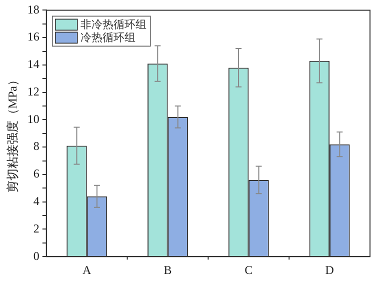  What do you see at coordinates (36, 146) in the screenshot?
I see `y-tick-label: 8` at bounding box center [36, 146].